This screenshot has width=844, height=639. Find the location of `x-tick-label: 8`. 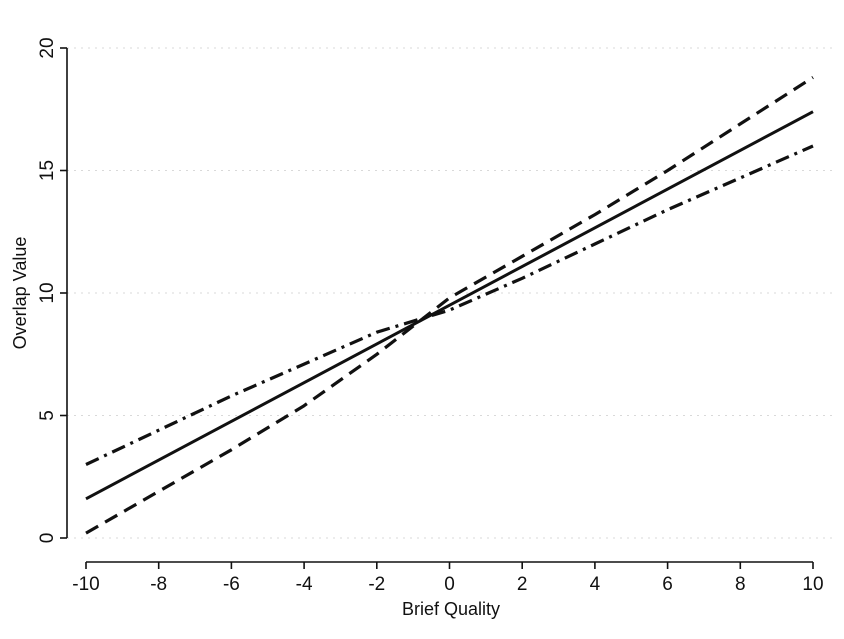

x-tick-label: 8 is located at coordinates (740, 584).